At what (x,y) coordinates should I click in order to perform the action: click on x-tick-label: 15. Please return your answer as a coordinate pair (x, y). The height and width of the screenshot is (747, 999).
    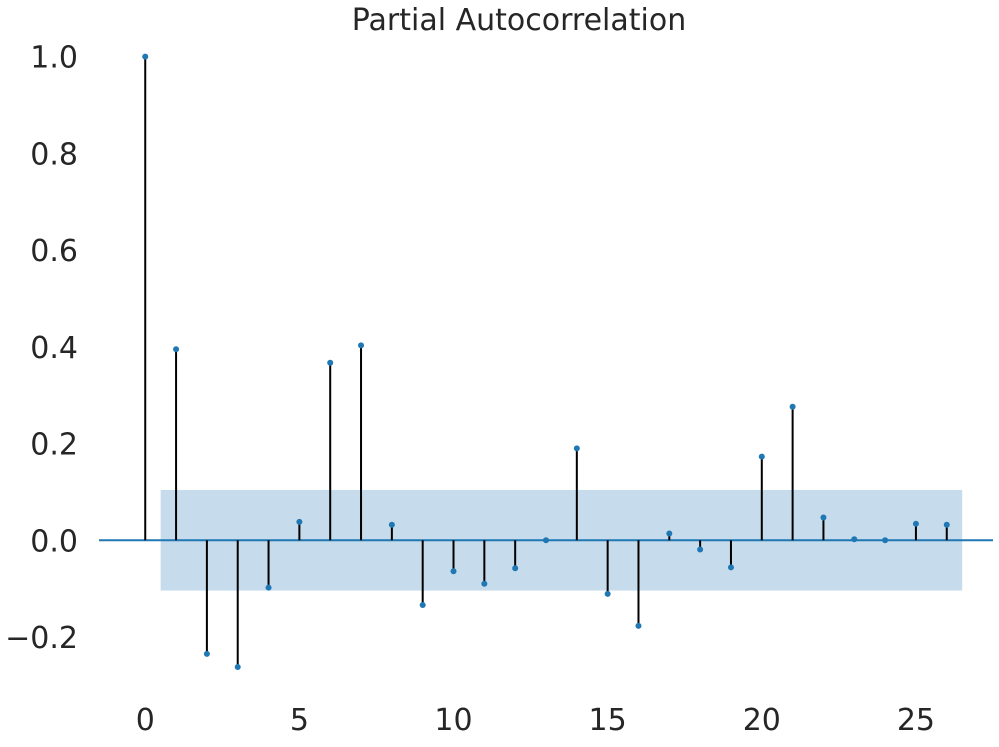
    Looking at the image, I should click on (608, 720).